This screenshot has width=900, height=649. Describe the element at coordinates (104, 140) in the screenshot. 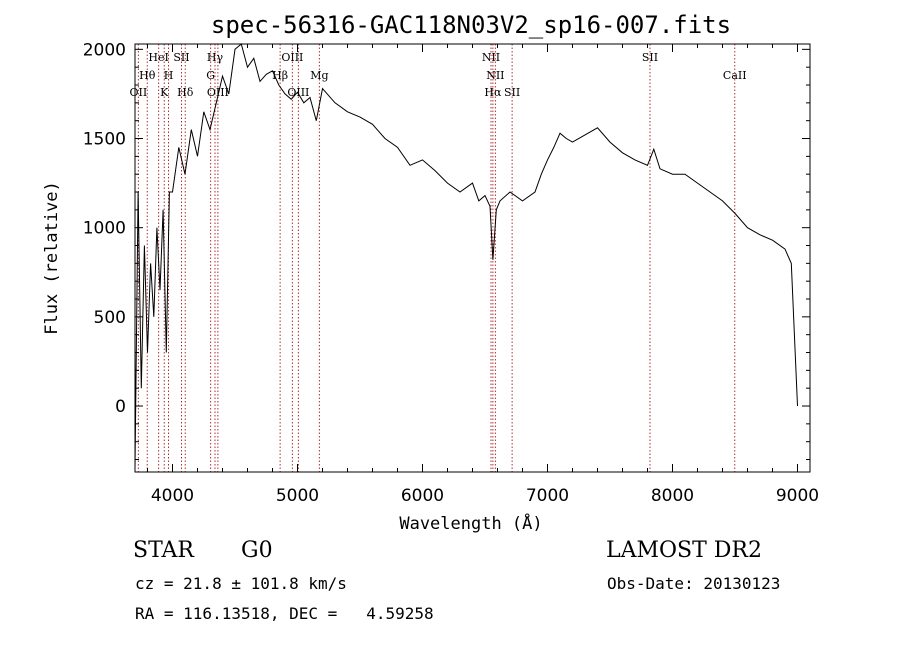

I see `y-tick-label: 1500` at that location.